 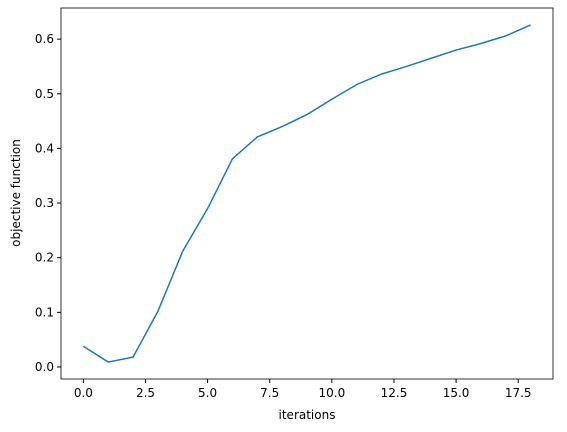 I want to click on x-tick-label: 15.0, so click(x=456, y=393).